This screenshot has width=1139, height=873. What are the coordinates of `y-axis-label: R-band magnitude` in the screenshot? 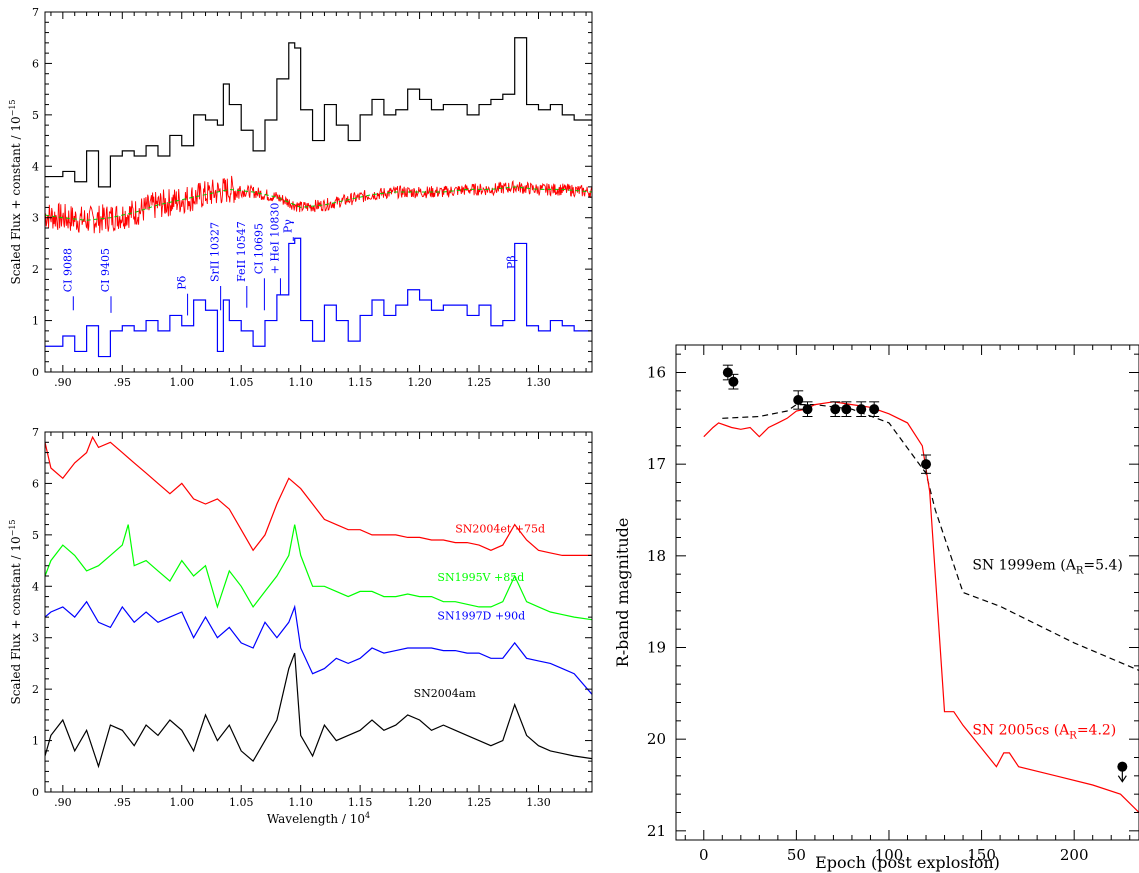 It's located at (622, 593).